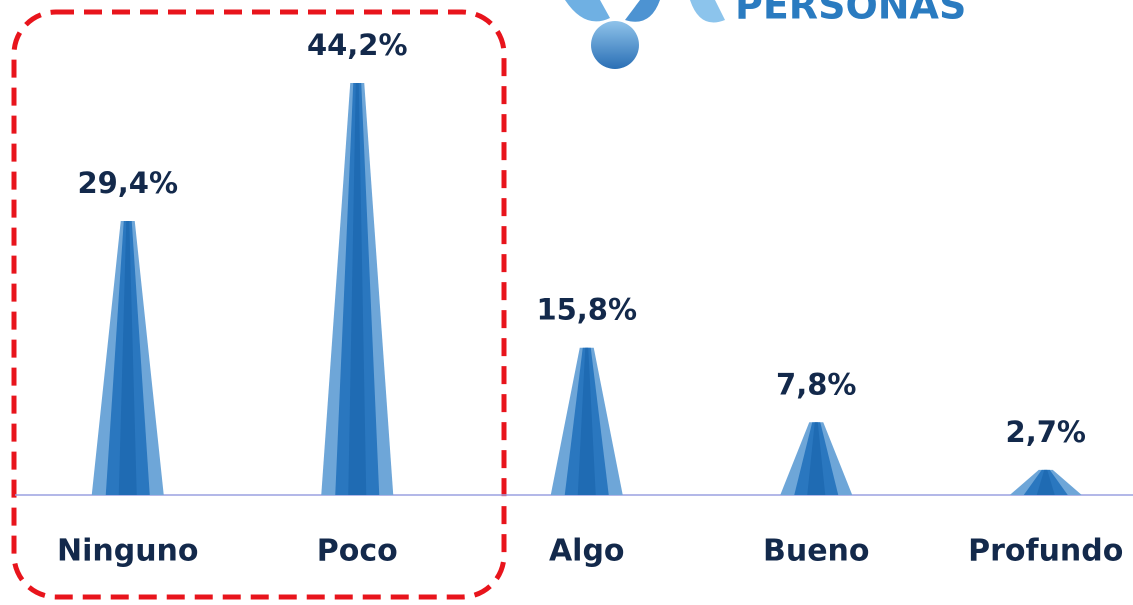 This screenshot has width=1133, height=605. I want to click on logo-text: PERSONAS, so click(850, 14).